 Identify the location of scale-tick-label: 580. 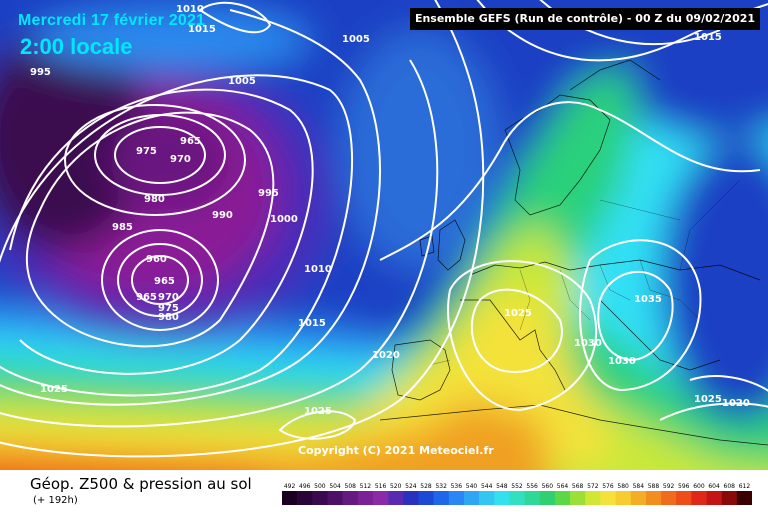
(623, 486).